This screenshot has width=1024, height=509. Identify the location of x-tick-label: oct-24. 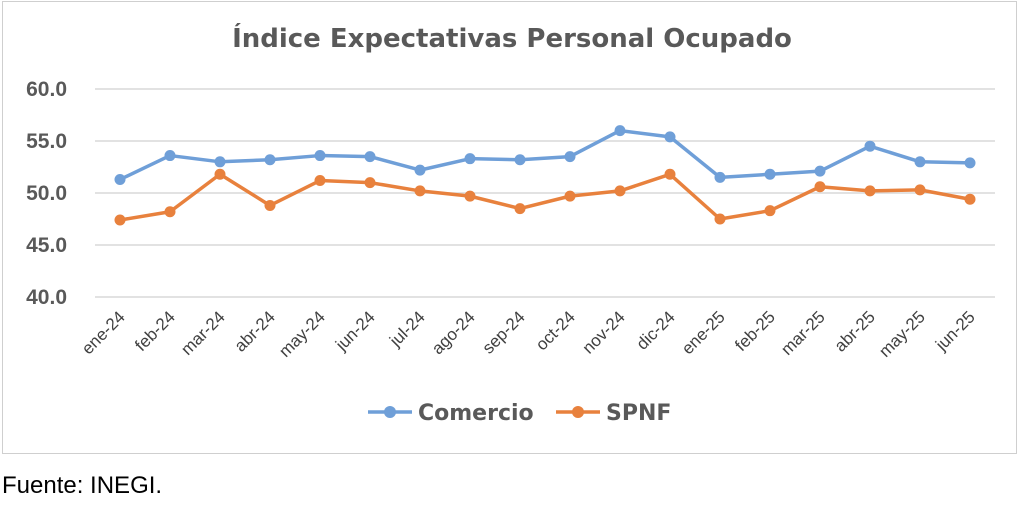
(555, 330).